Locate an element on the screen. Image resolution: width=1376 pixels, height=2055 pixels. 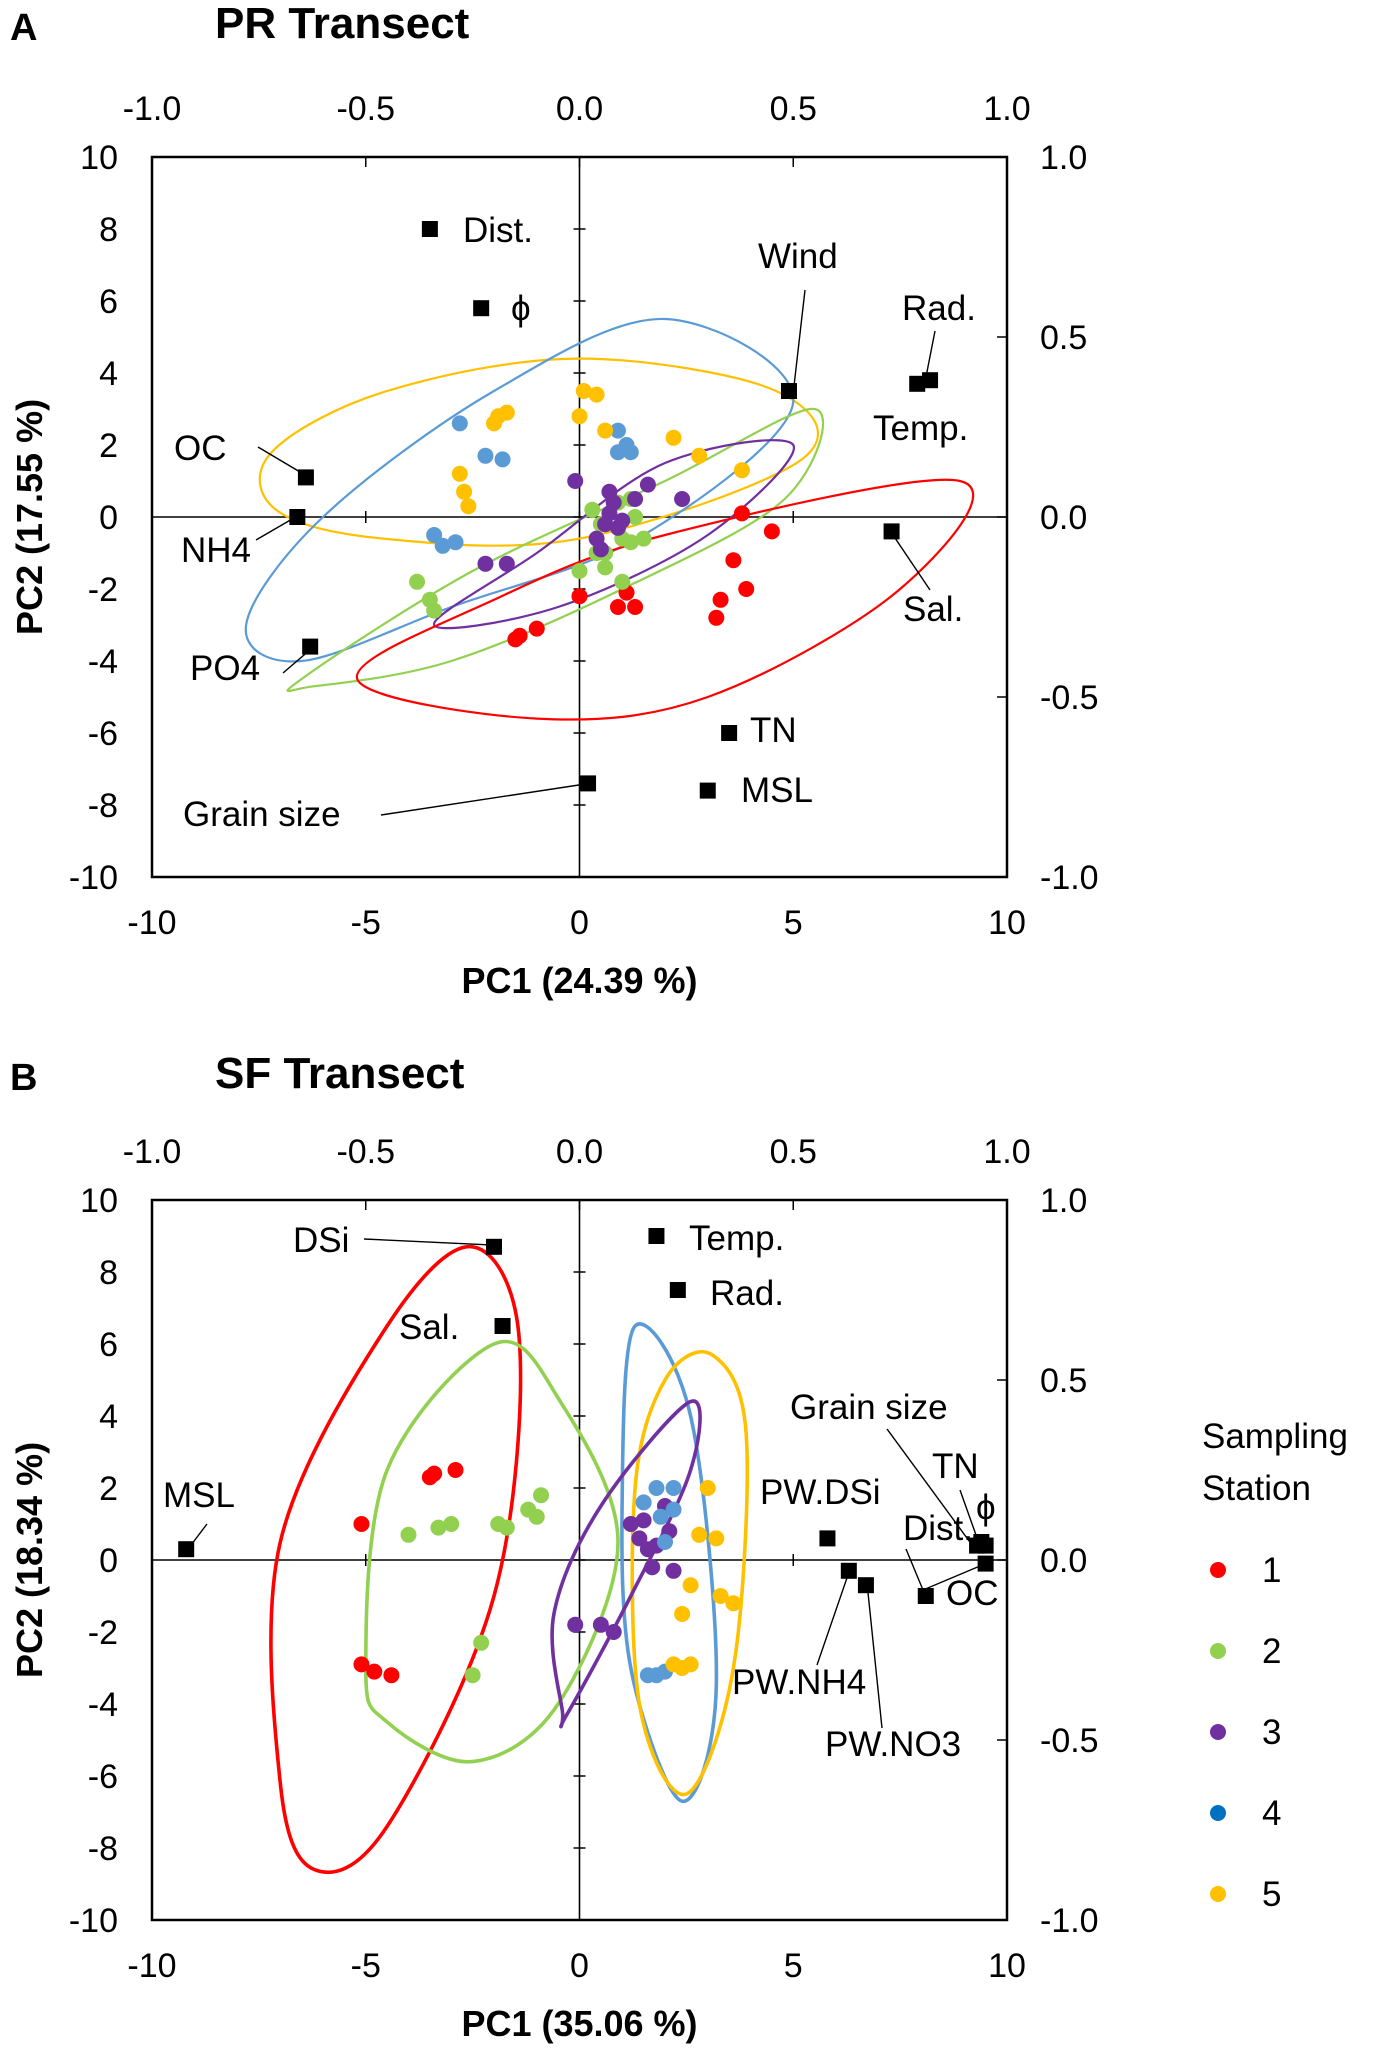
loading-marker-phi is located at coordinates (481, 308).